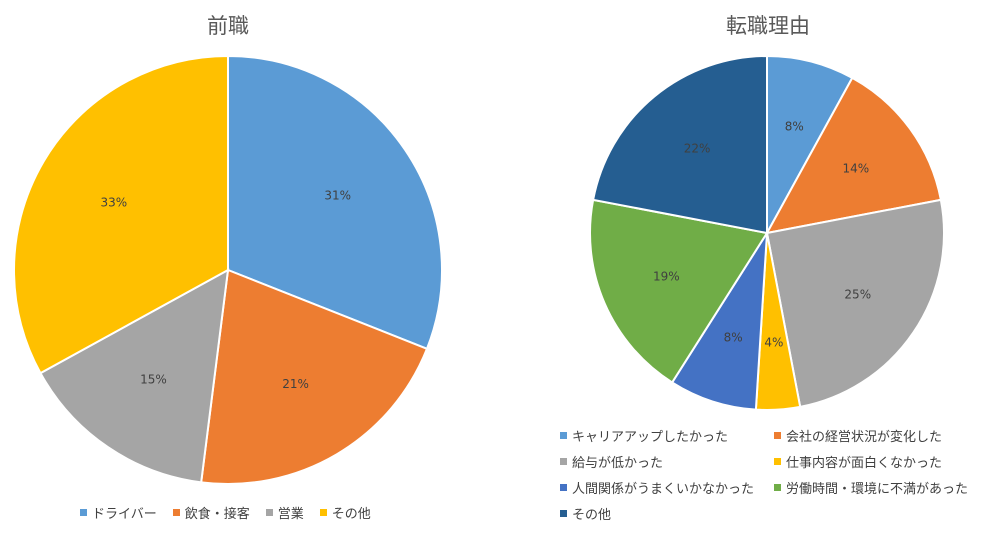 Image resolution: width=1005 pixels, height=543 pixels. Describe the element at coordinates (337, 195) in the screenshot. I see `data-label-previous-job-0: 31%` at that location.